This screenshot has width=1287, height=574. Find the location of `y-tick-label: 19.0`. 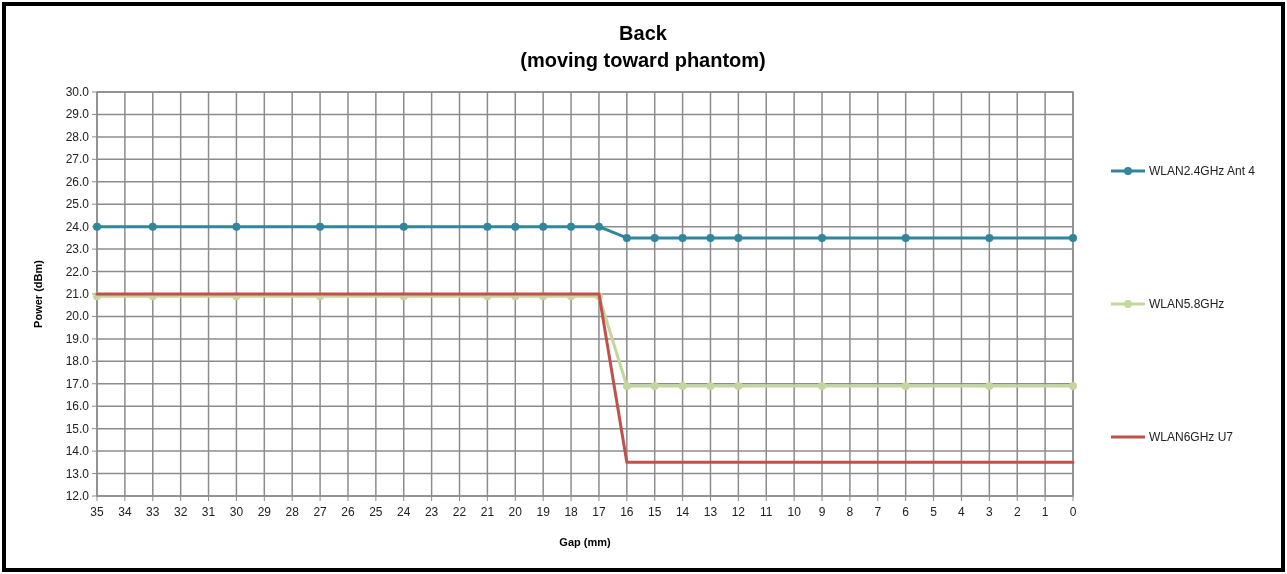

y-tick-label: 19.0 is located at coordinates (77, 338).